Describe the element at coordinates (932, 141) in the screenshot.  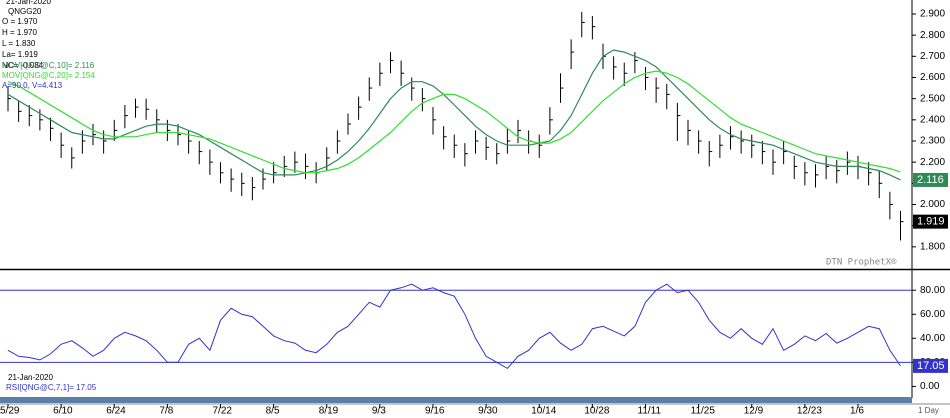
I see `y-tick-label: 2.300` at that location.